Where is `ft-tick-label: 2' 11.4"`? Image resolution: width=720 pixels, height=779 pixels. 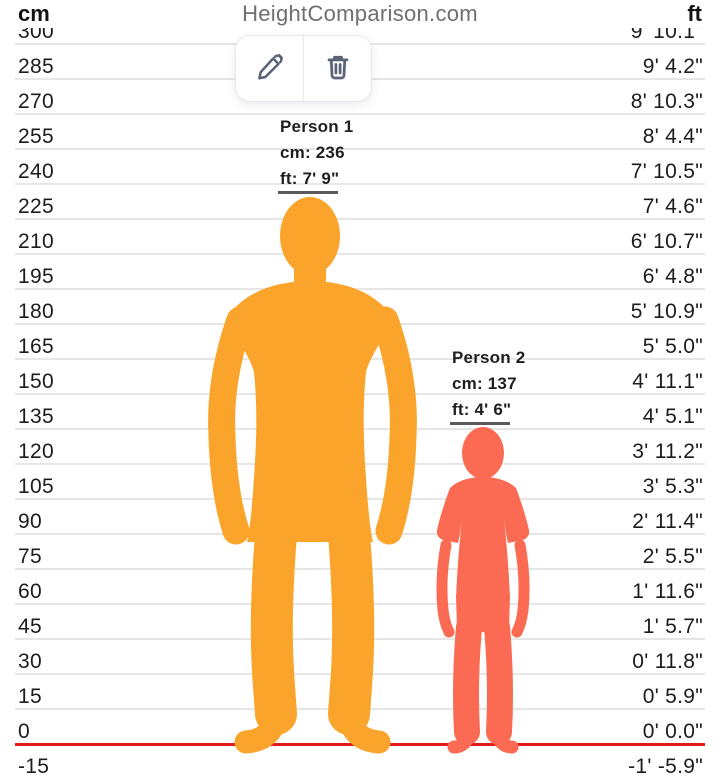 ft-tick-label: 2' 11.4" is located at coordinates (667, 521).